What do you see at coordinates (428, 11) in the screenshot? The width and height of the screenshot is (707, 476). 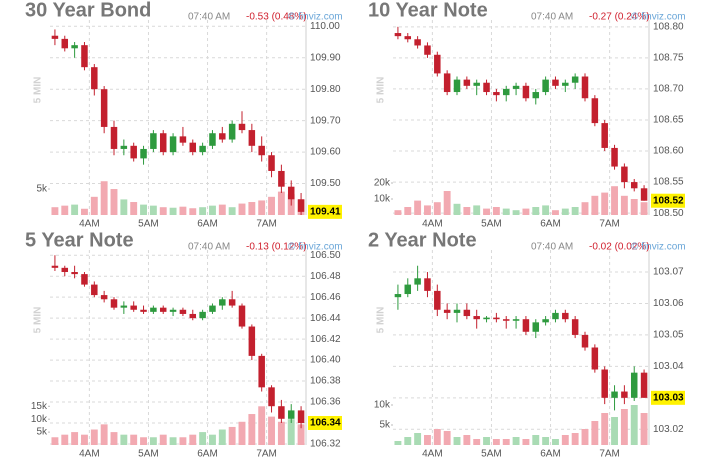 I see `chart-title: 10 Year Note` at bounding box center [428, 11].